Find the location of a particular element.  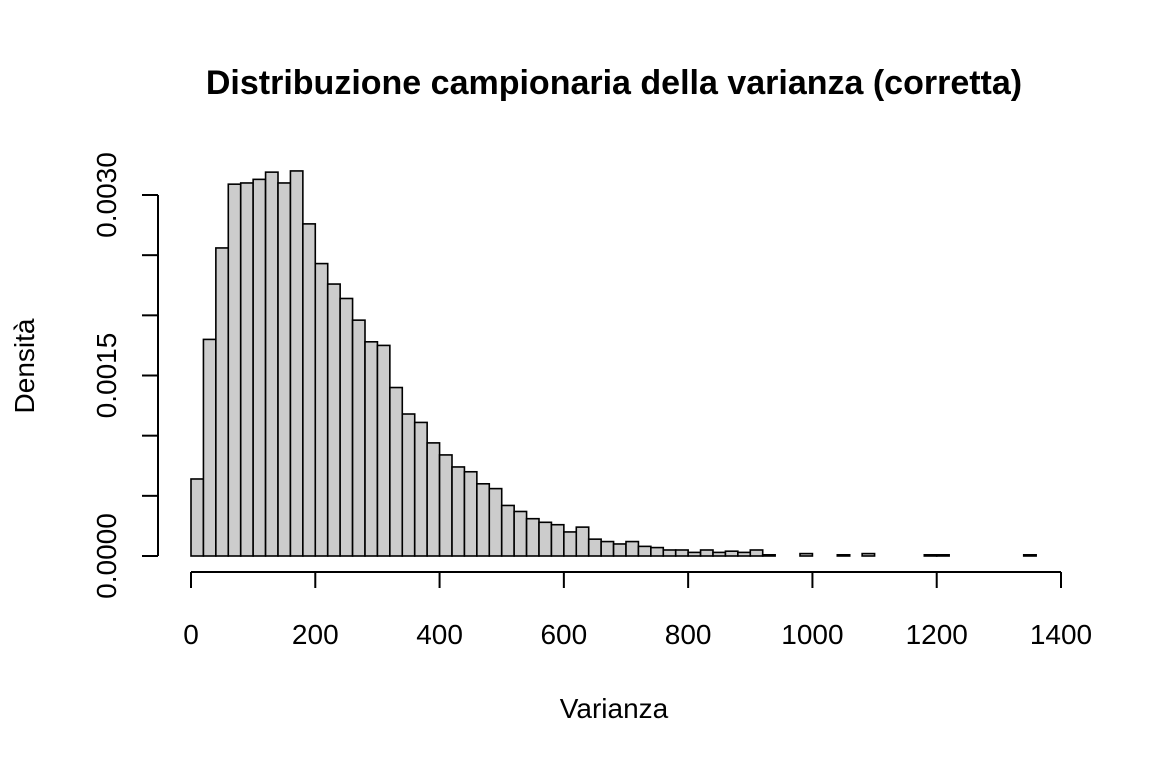

x-tick-label: 1200 is located at coordinates (937, 634).